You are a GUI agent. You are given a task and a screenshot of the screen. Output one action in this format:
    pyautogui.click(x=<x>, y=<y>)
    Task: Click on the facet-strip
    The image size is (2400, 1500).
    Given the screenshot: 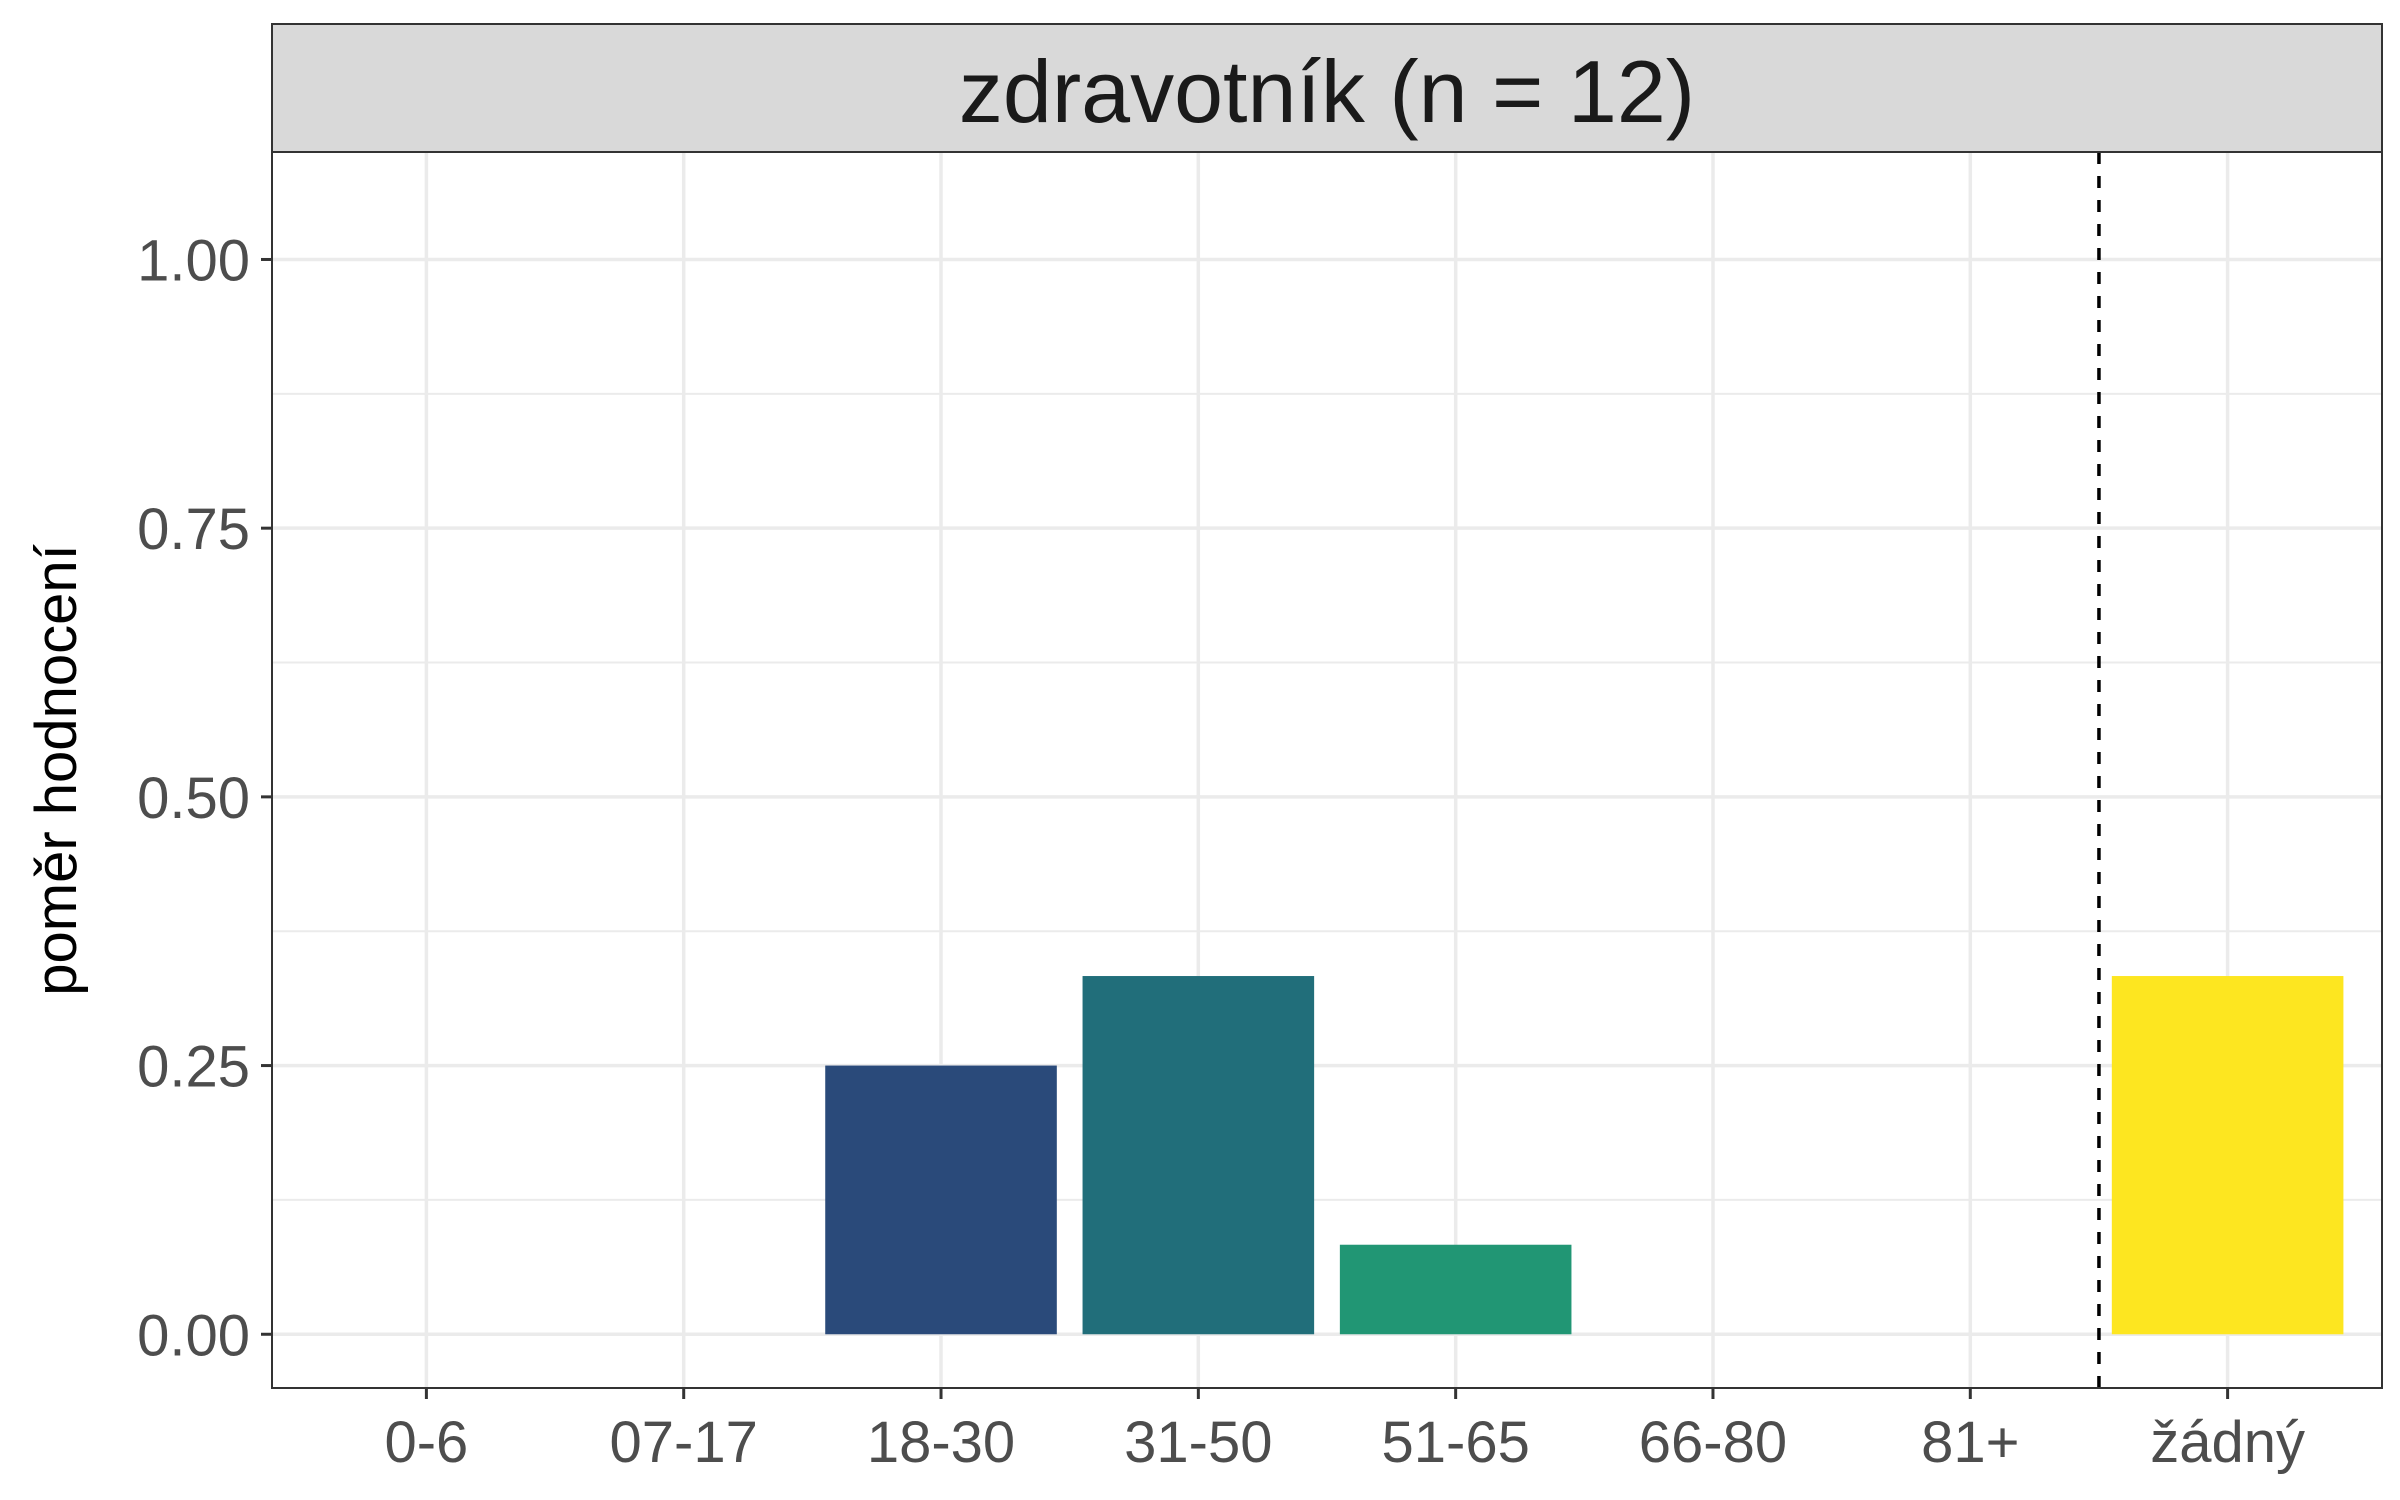 What is the action you would take?
    pyautogui.click(x=1327, y=88)
    